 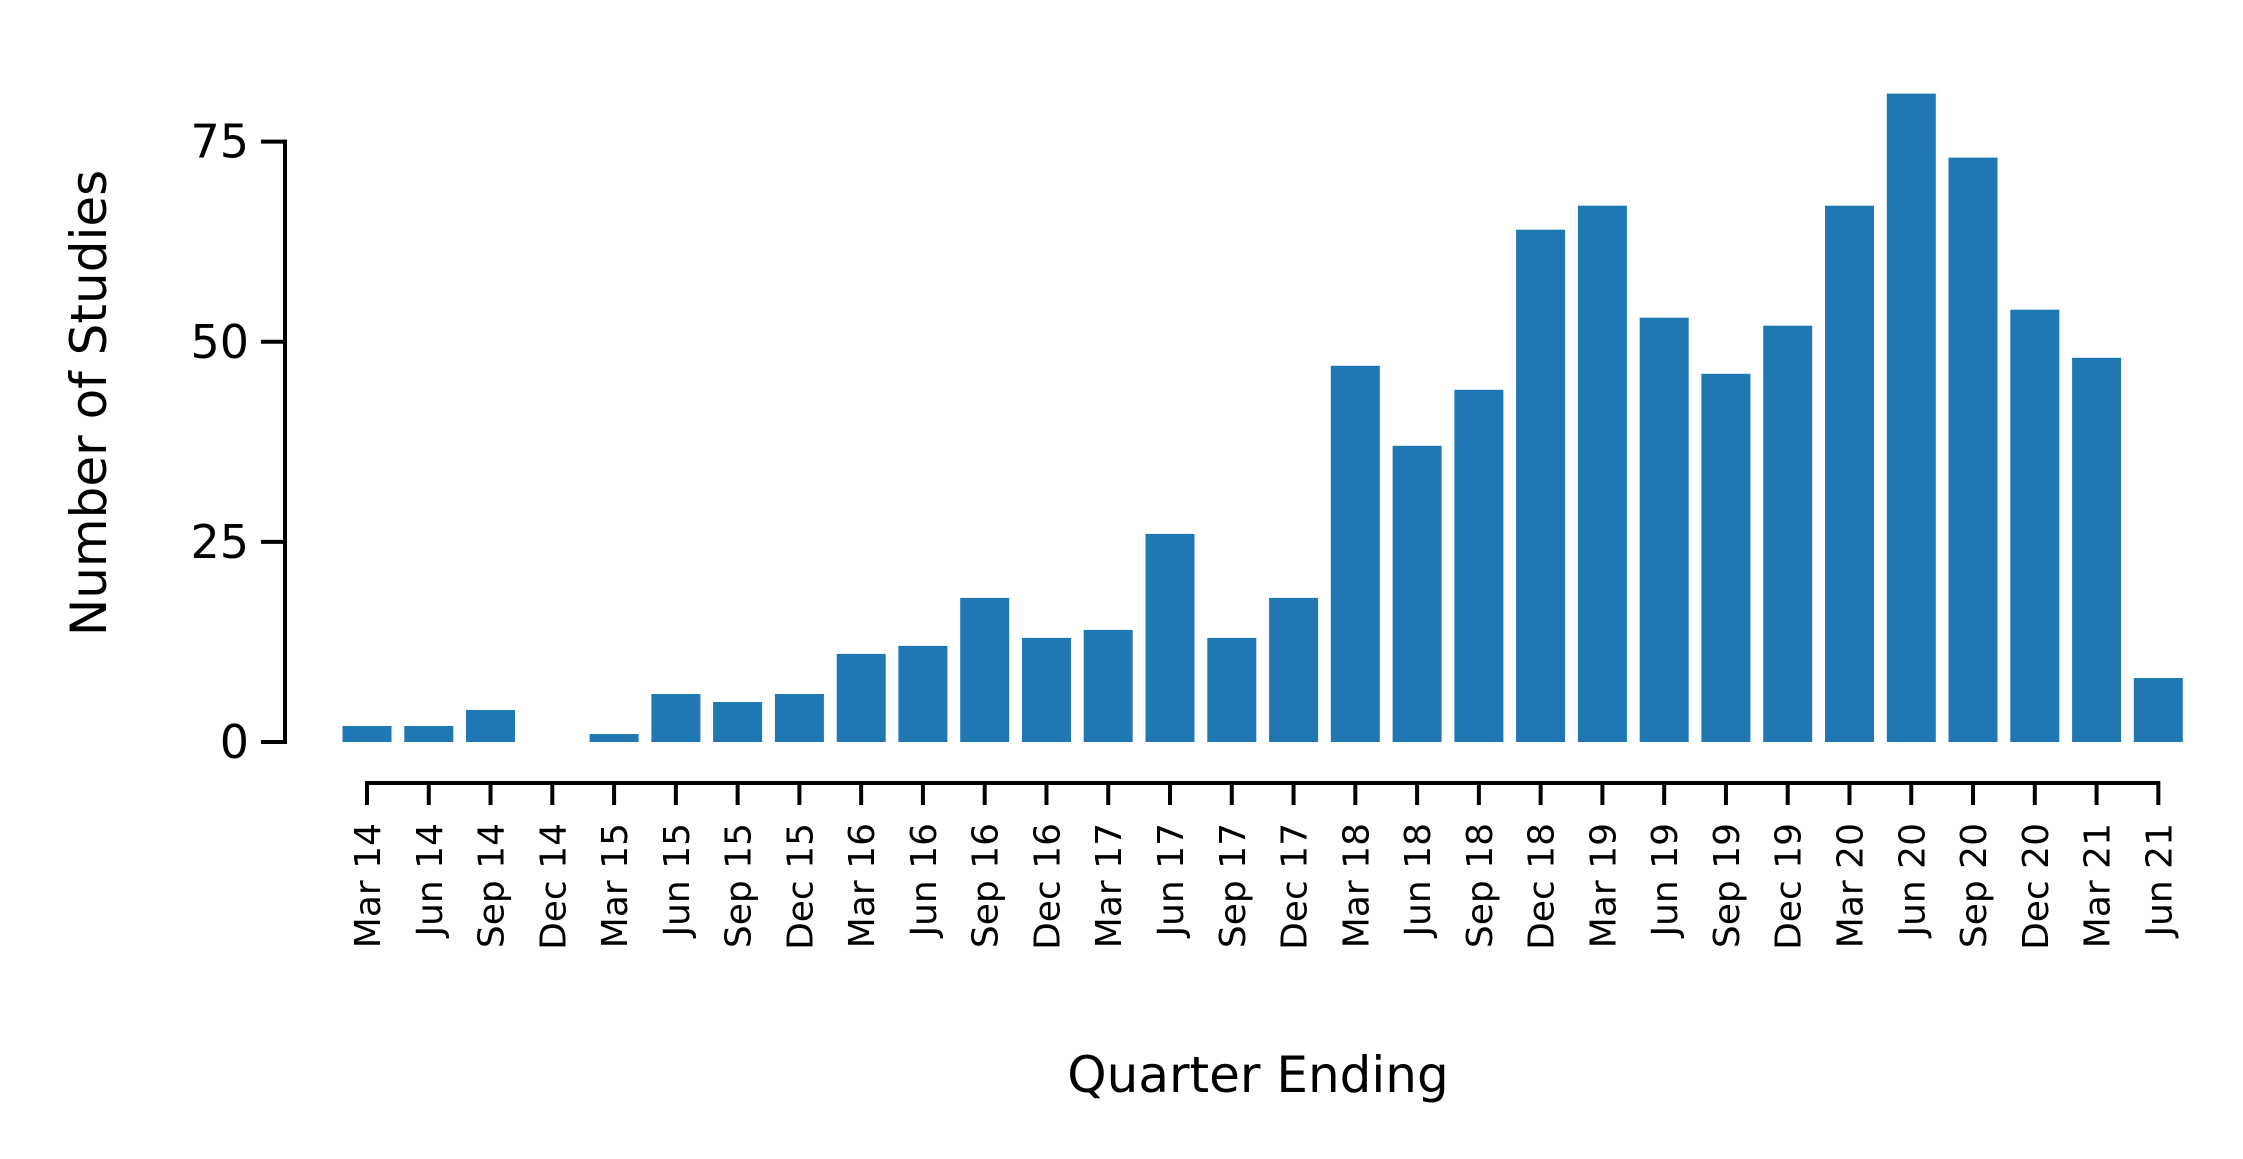 I want to click on y-tick-label-50: 50, so click(x=219, y=342).